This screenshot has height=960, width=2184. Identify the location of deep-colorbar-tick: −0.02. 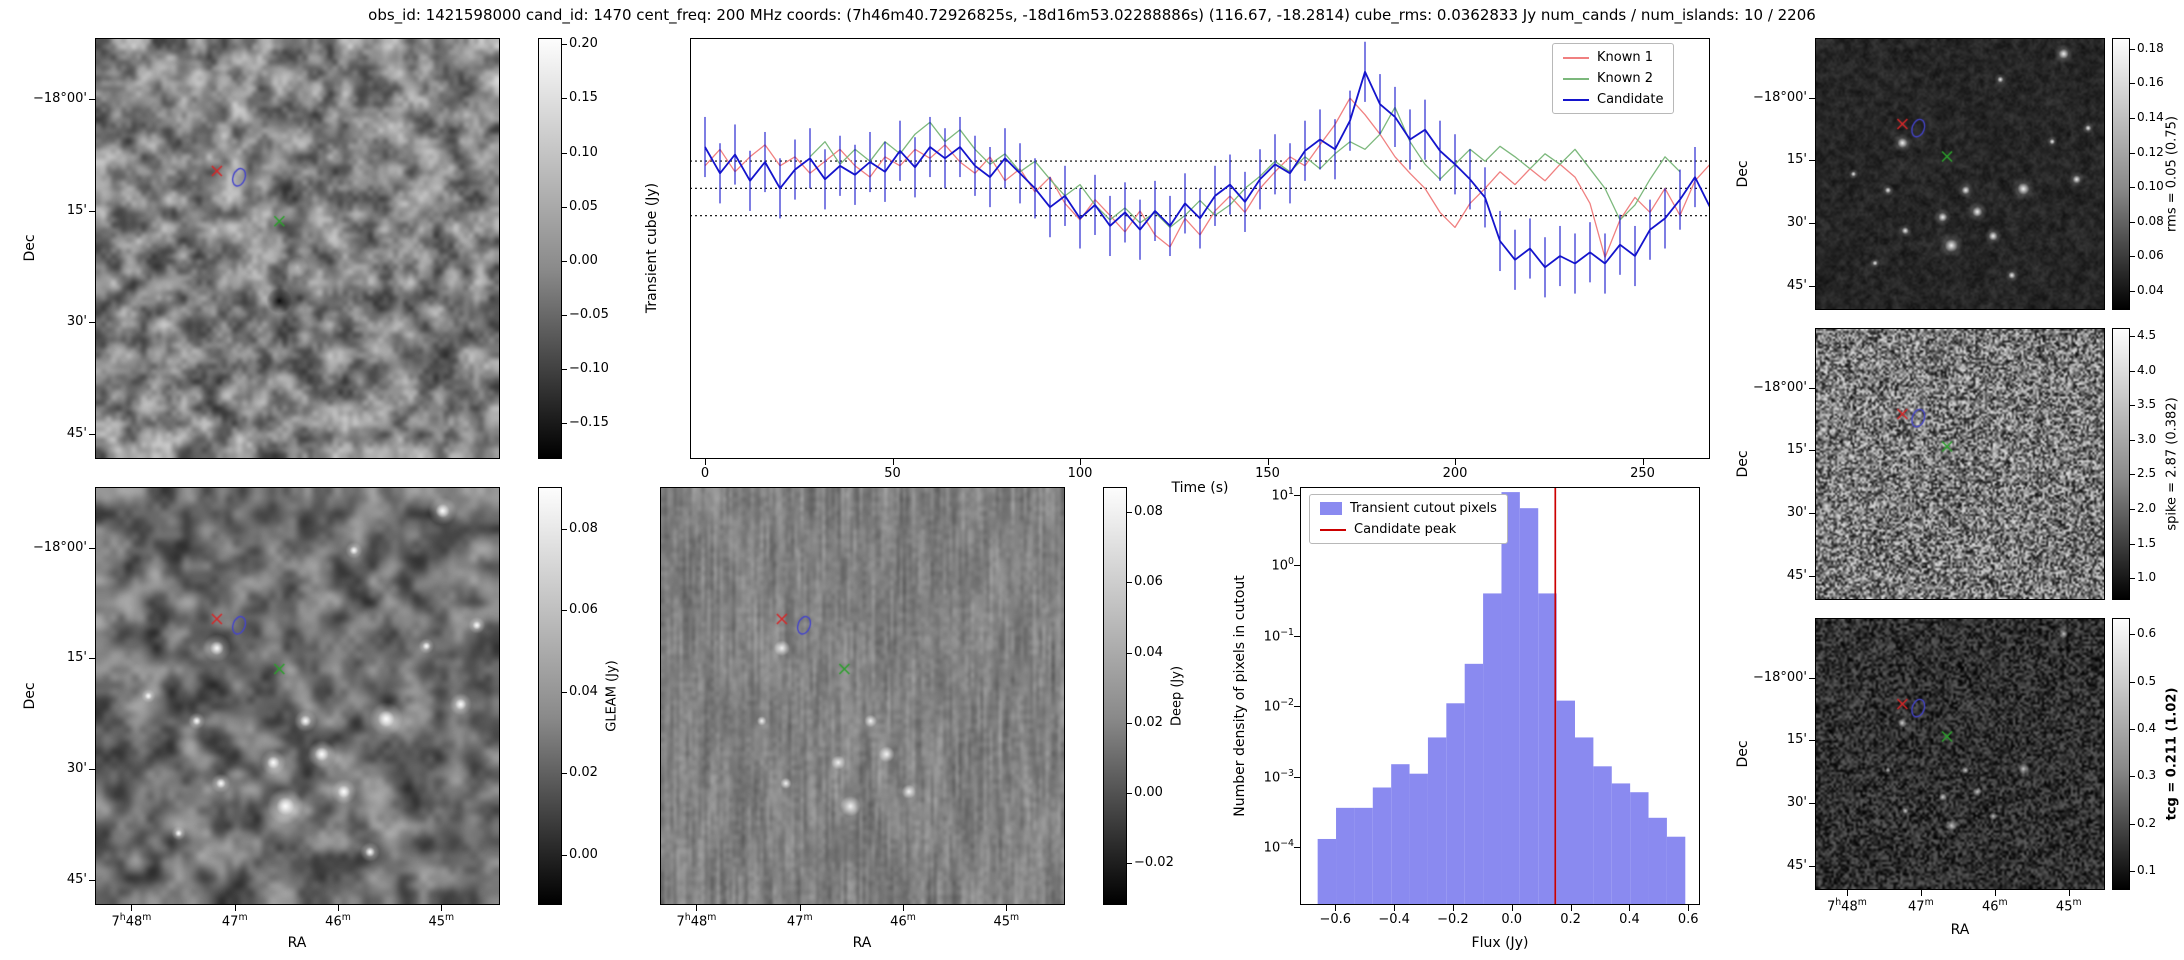
(1154, 863).